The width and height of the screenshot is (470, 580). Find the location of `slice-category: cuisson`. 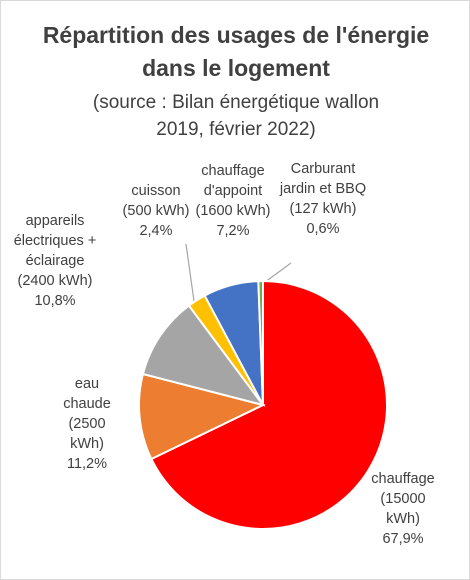

slice-category: cuisson is located at coordinates (156, 191).